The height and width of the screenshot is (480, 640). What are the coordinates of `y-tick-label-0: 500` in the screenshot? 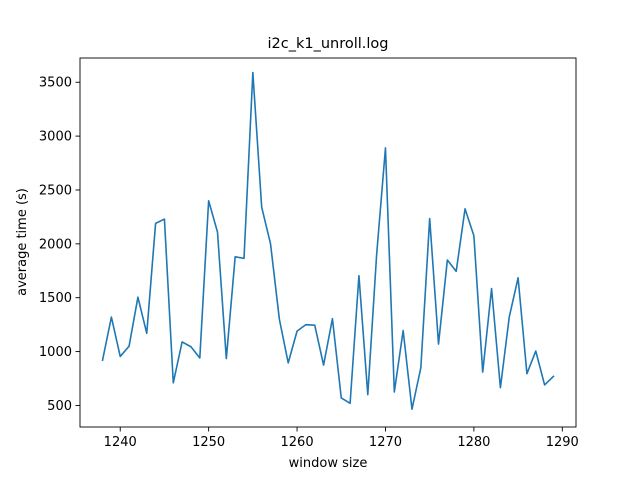 It's located at (59, 406).